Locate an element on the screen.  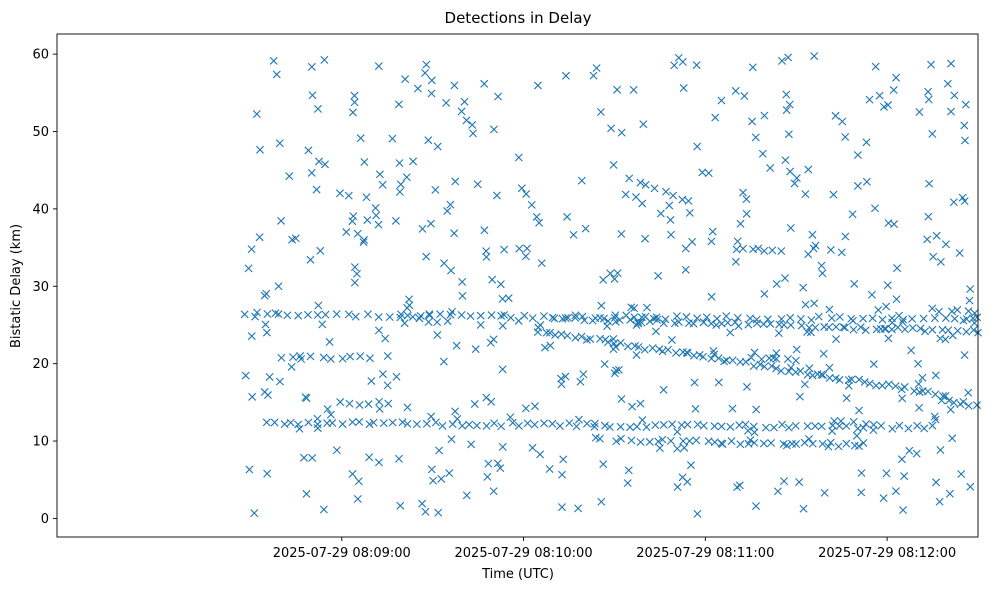
x-tick-label: 2025-07-29 08:10:00 is located at coordinates (524, 553).